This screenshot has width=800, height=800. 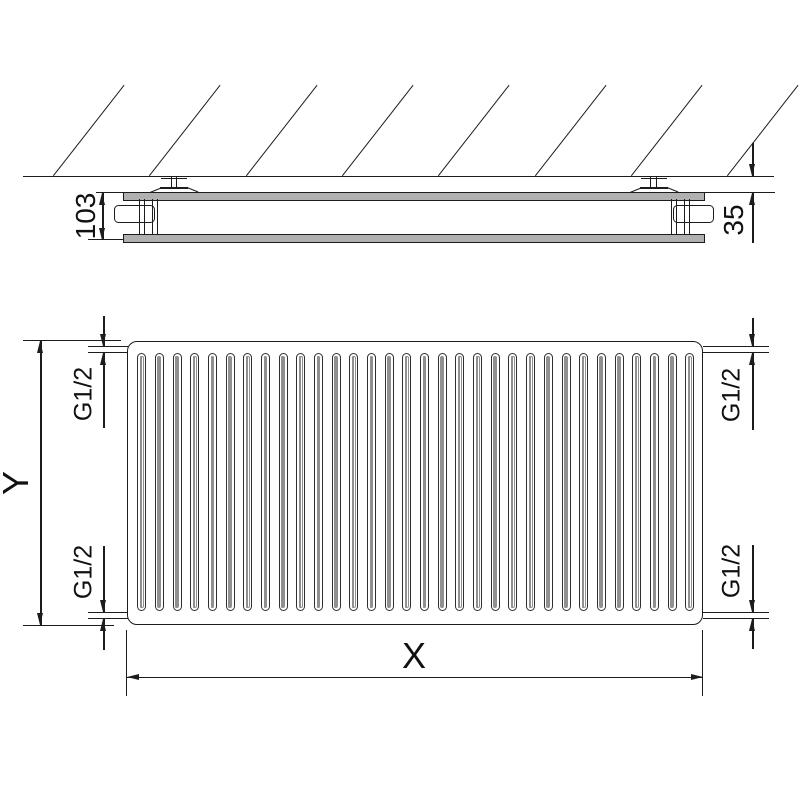 I want to click on connection-stub-bottom-right, so click(x=735, y=615).